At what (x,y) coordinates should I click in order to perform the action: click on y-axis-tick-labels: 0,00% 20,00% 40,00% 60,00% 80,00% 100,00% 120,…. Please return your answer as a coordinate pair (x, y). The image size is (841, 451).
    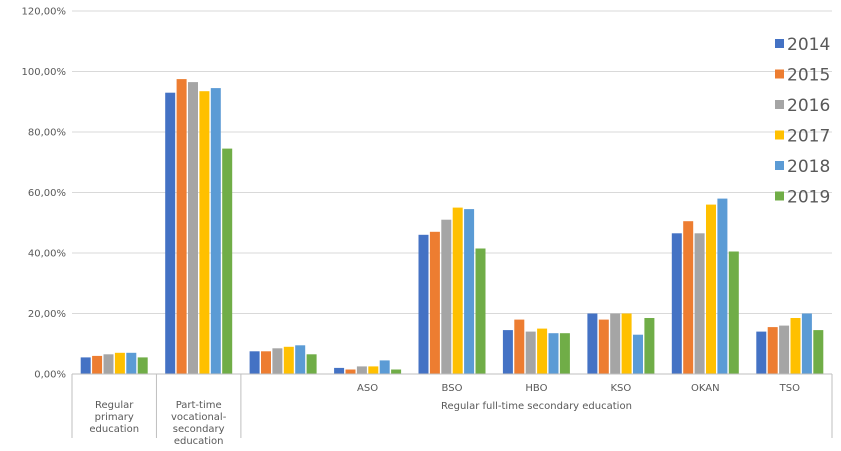
    Looking at the image, I should click on (44, 194).